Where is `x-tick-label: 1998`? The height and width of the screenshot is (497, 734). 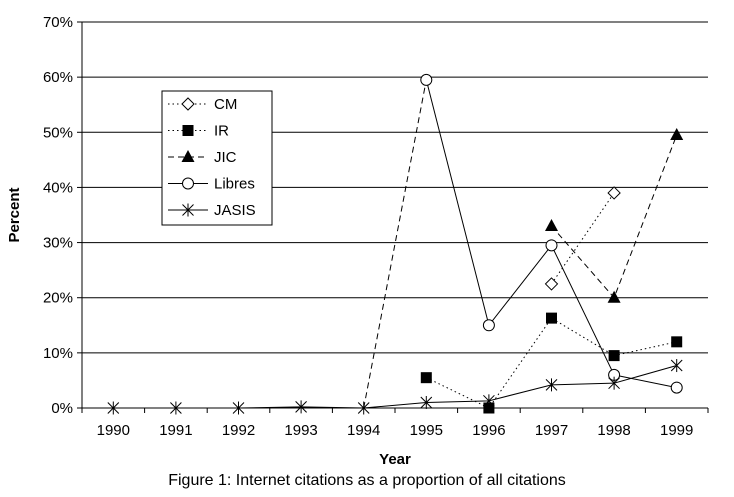
x-tick-label: 1998 is located at coordinates (613, 430).